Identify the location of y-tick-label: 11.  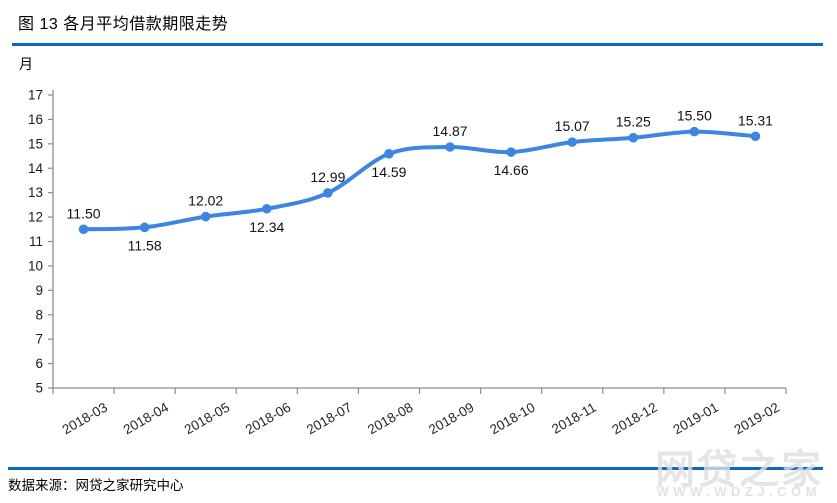
(36, 241).